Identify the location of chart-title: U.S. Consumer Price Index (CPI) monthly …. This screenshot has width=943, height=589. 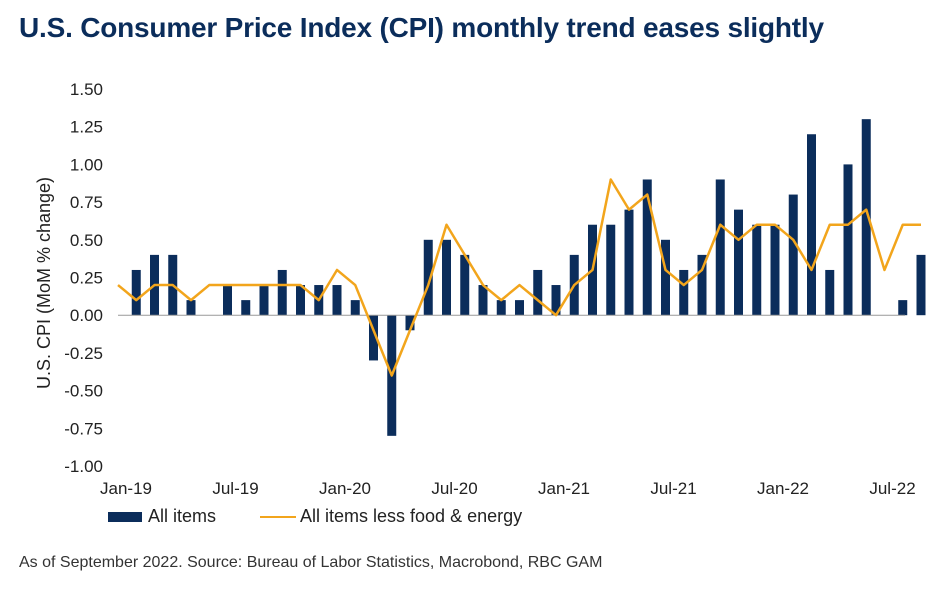
(421, 27).